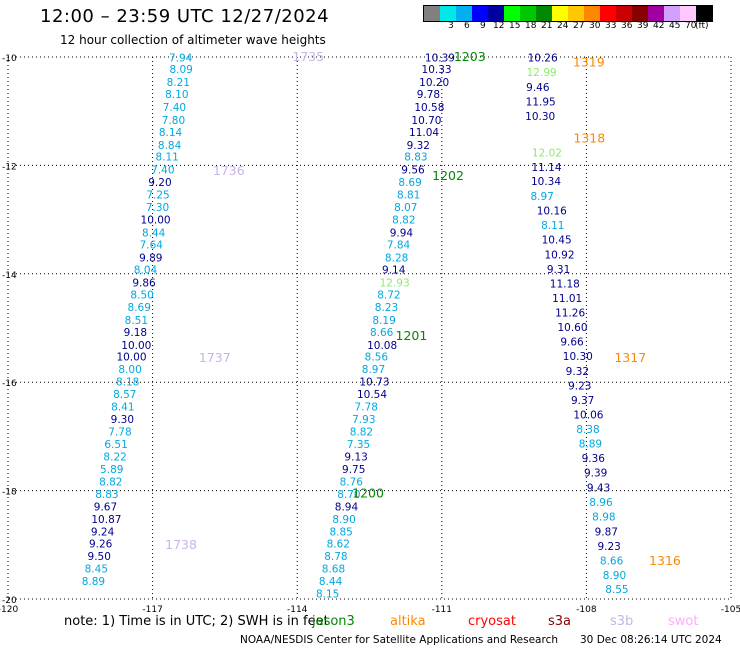 The width and height of the screenshot is (740, 650). I want to click on legend-label: 39, so click(643, 26).